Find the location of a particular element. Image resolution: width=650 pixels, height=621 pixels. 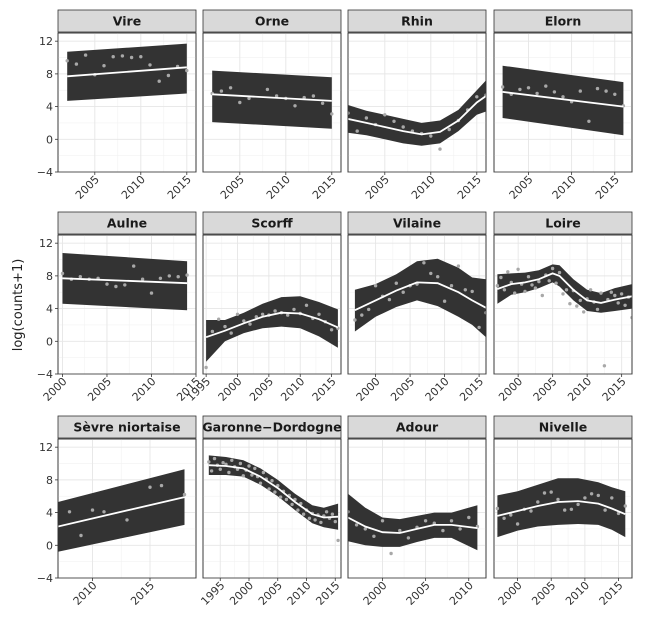

facet-strip-label: Nivelle is located at coordinates (563, 427).